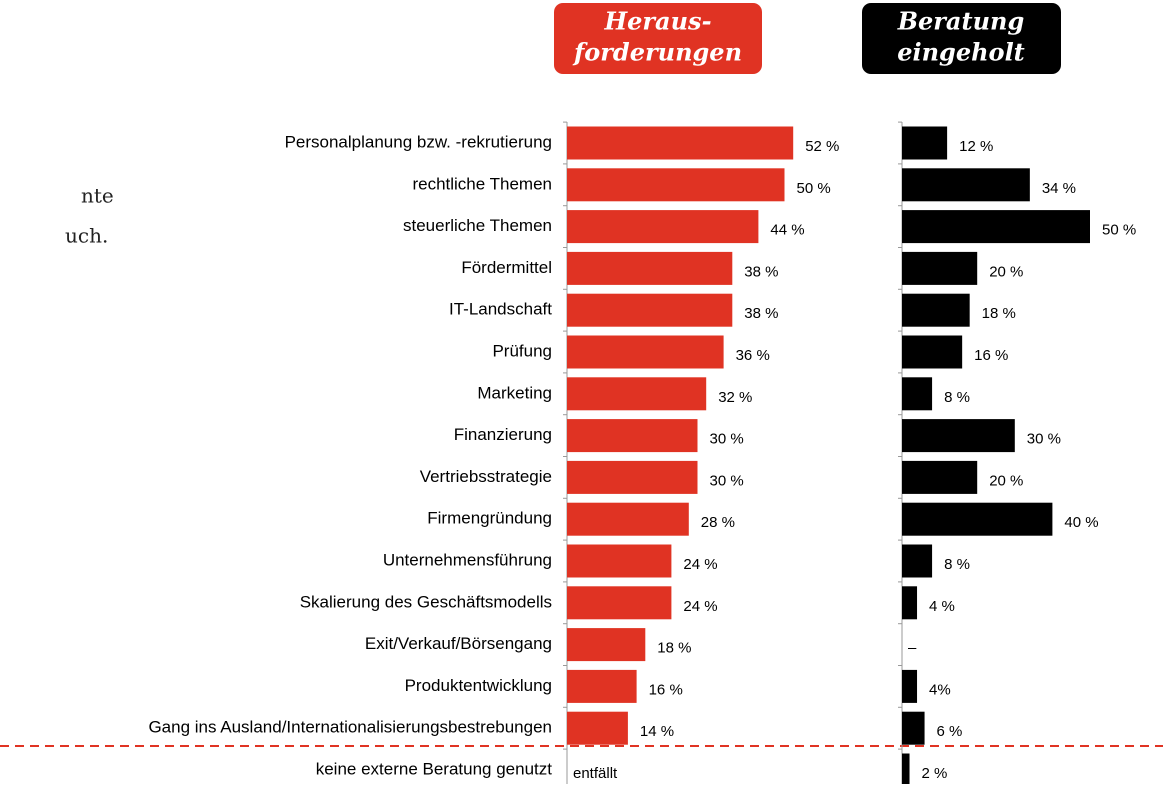 The width and height of the screenshot is (1163, 789). I want to click on category-label: Marketing, so click(514, 392).